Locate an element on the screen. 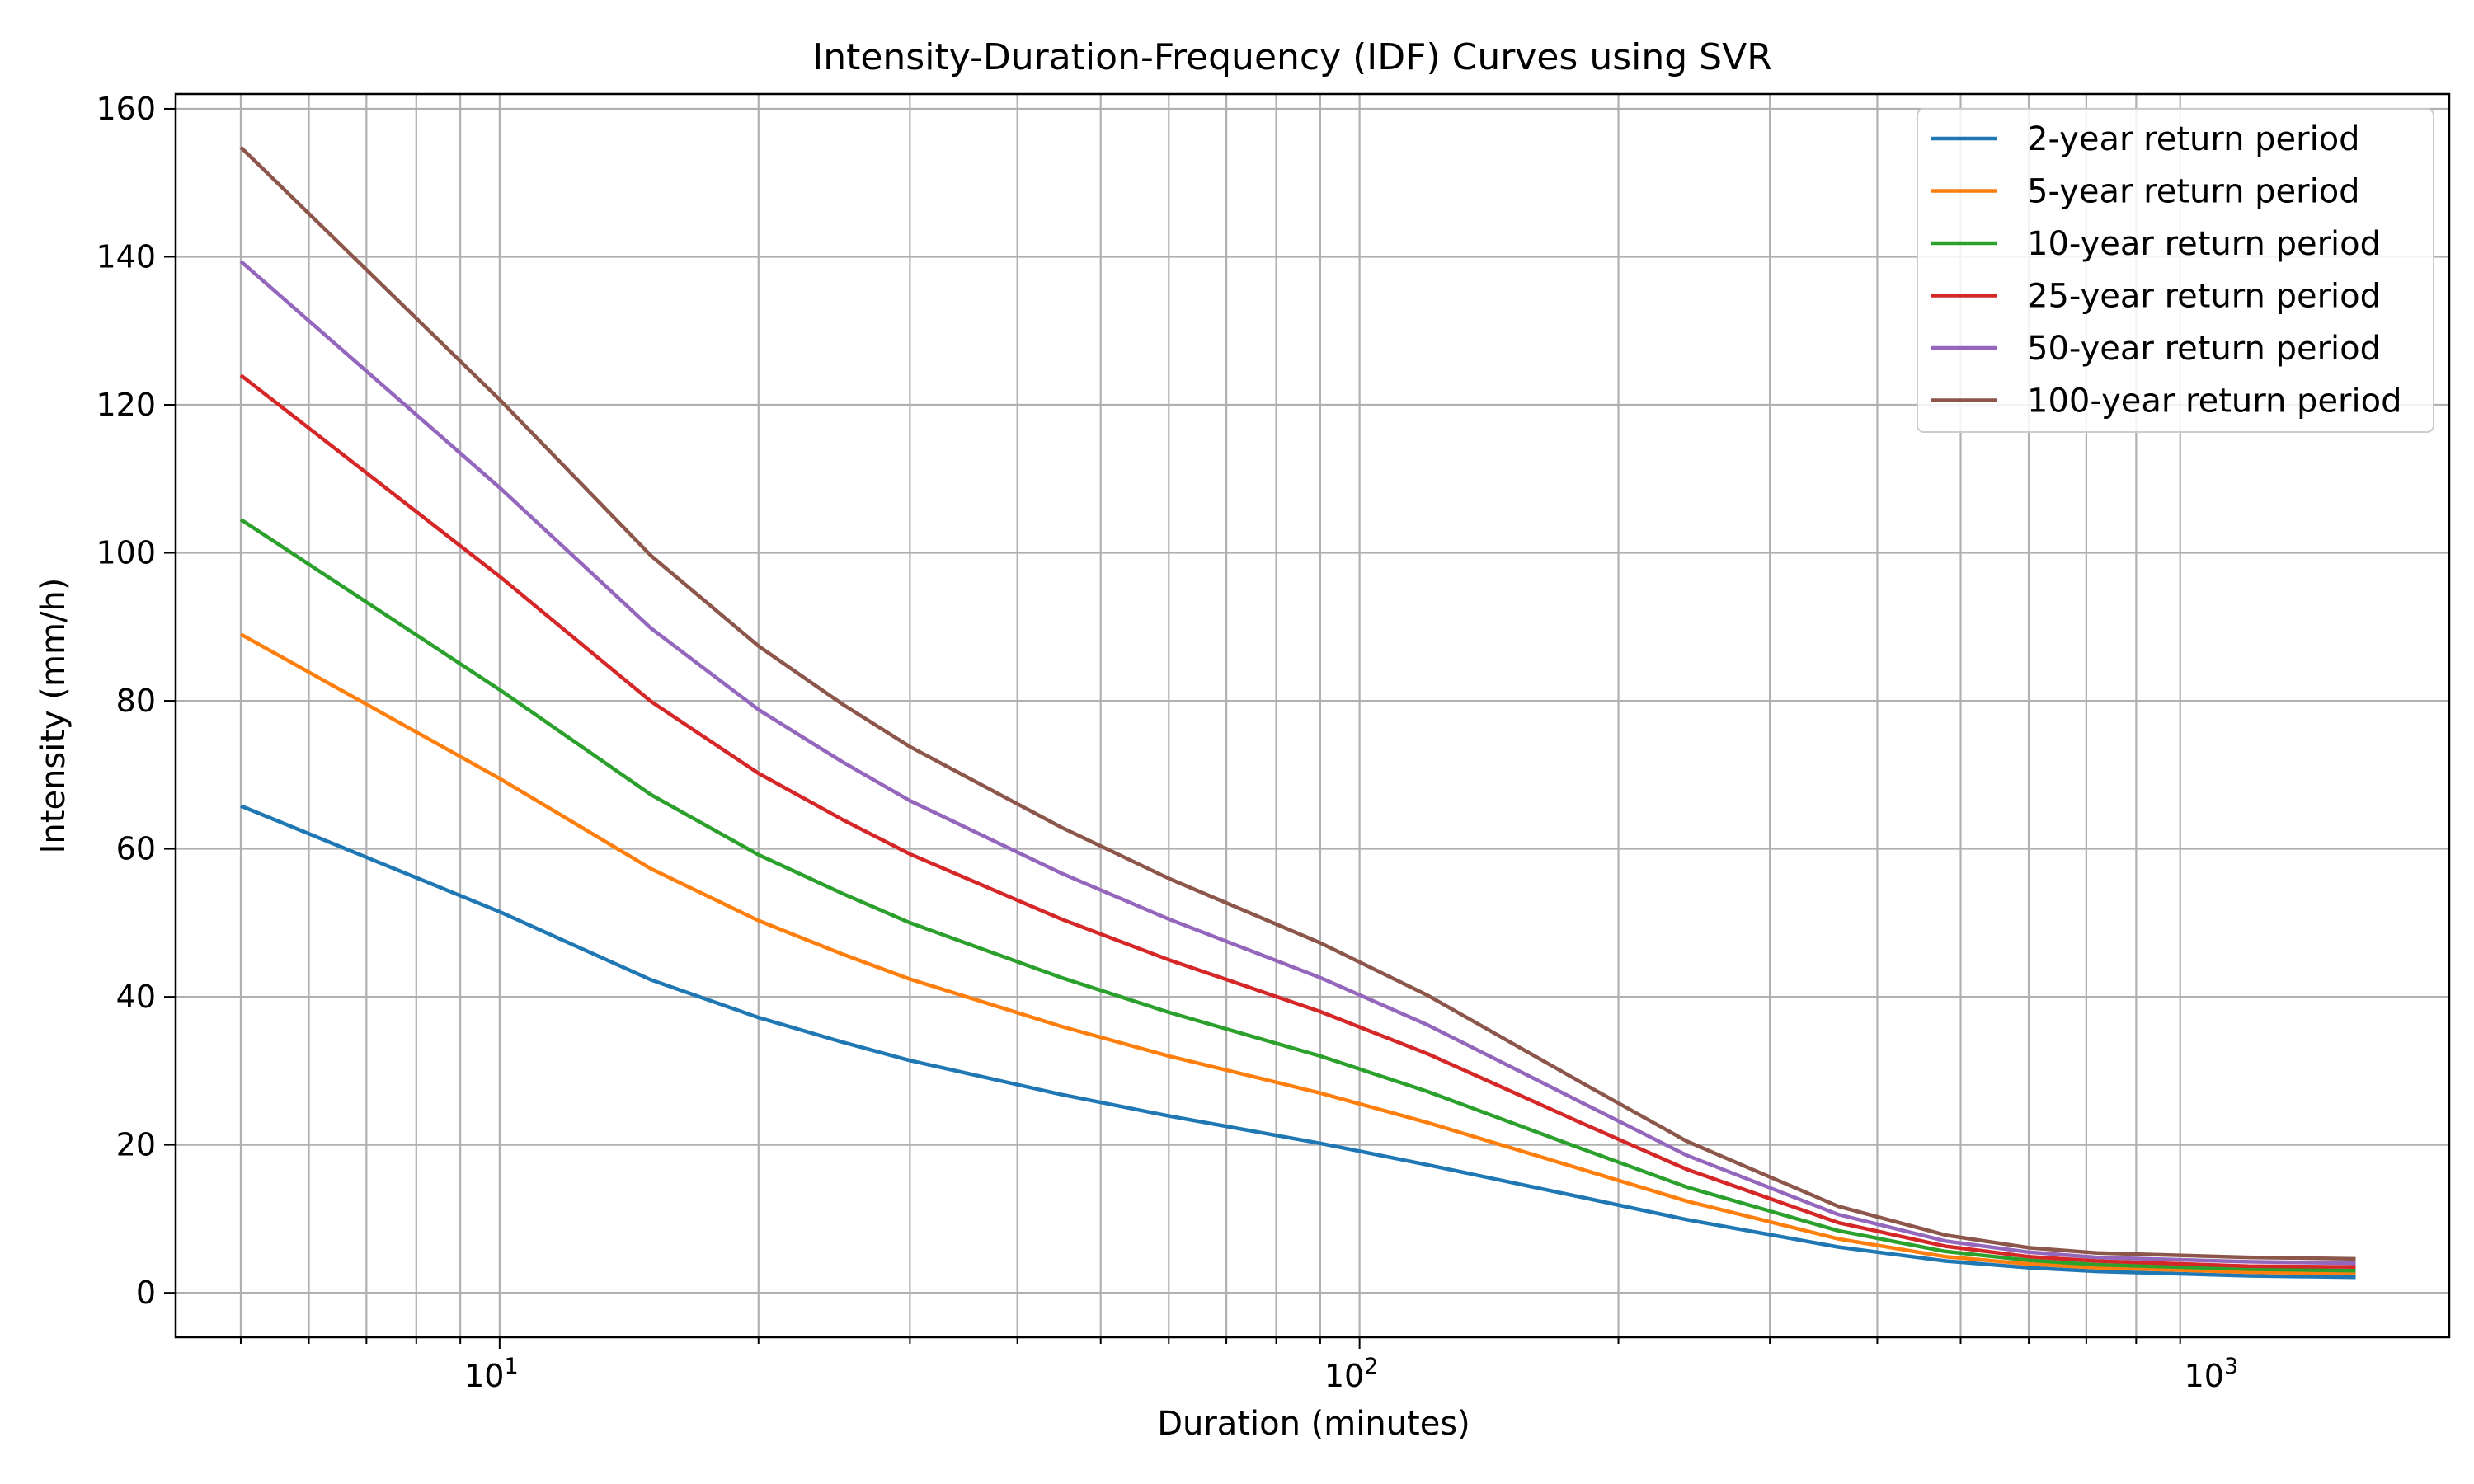  y-tick-label: 100 is located at coordinates (126, 553).